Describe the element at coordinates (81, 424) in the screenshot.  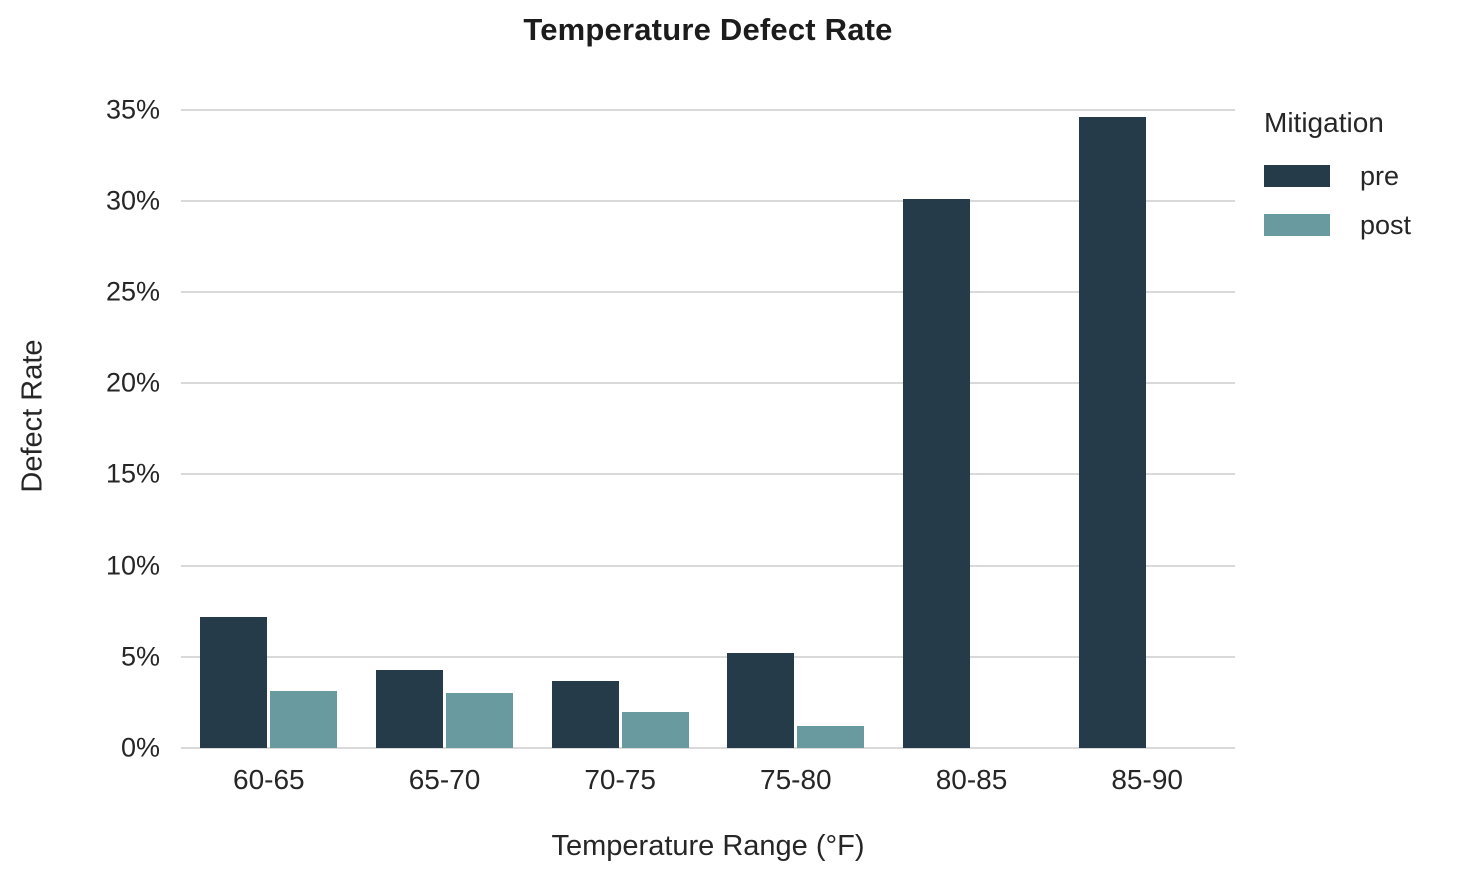
I see `y-tick-labels: 0% 5% 10% 15% 20% 25% 30% 35%` at that location.